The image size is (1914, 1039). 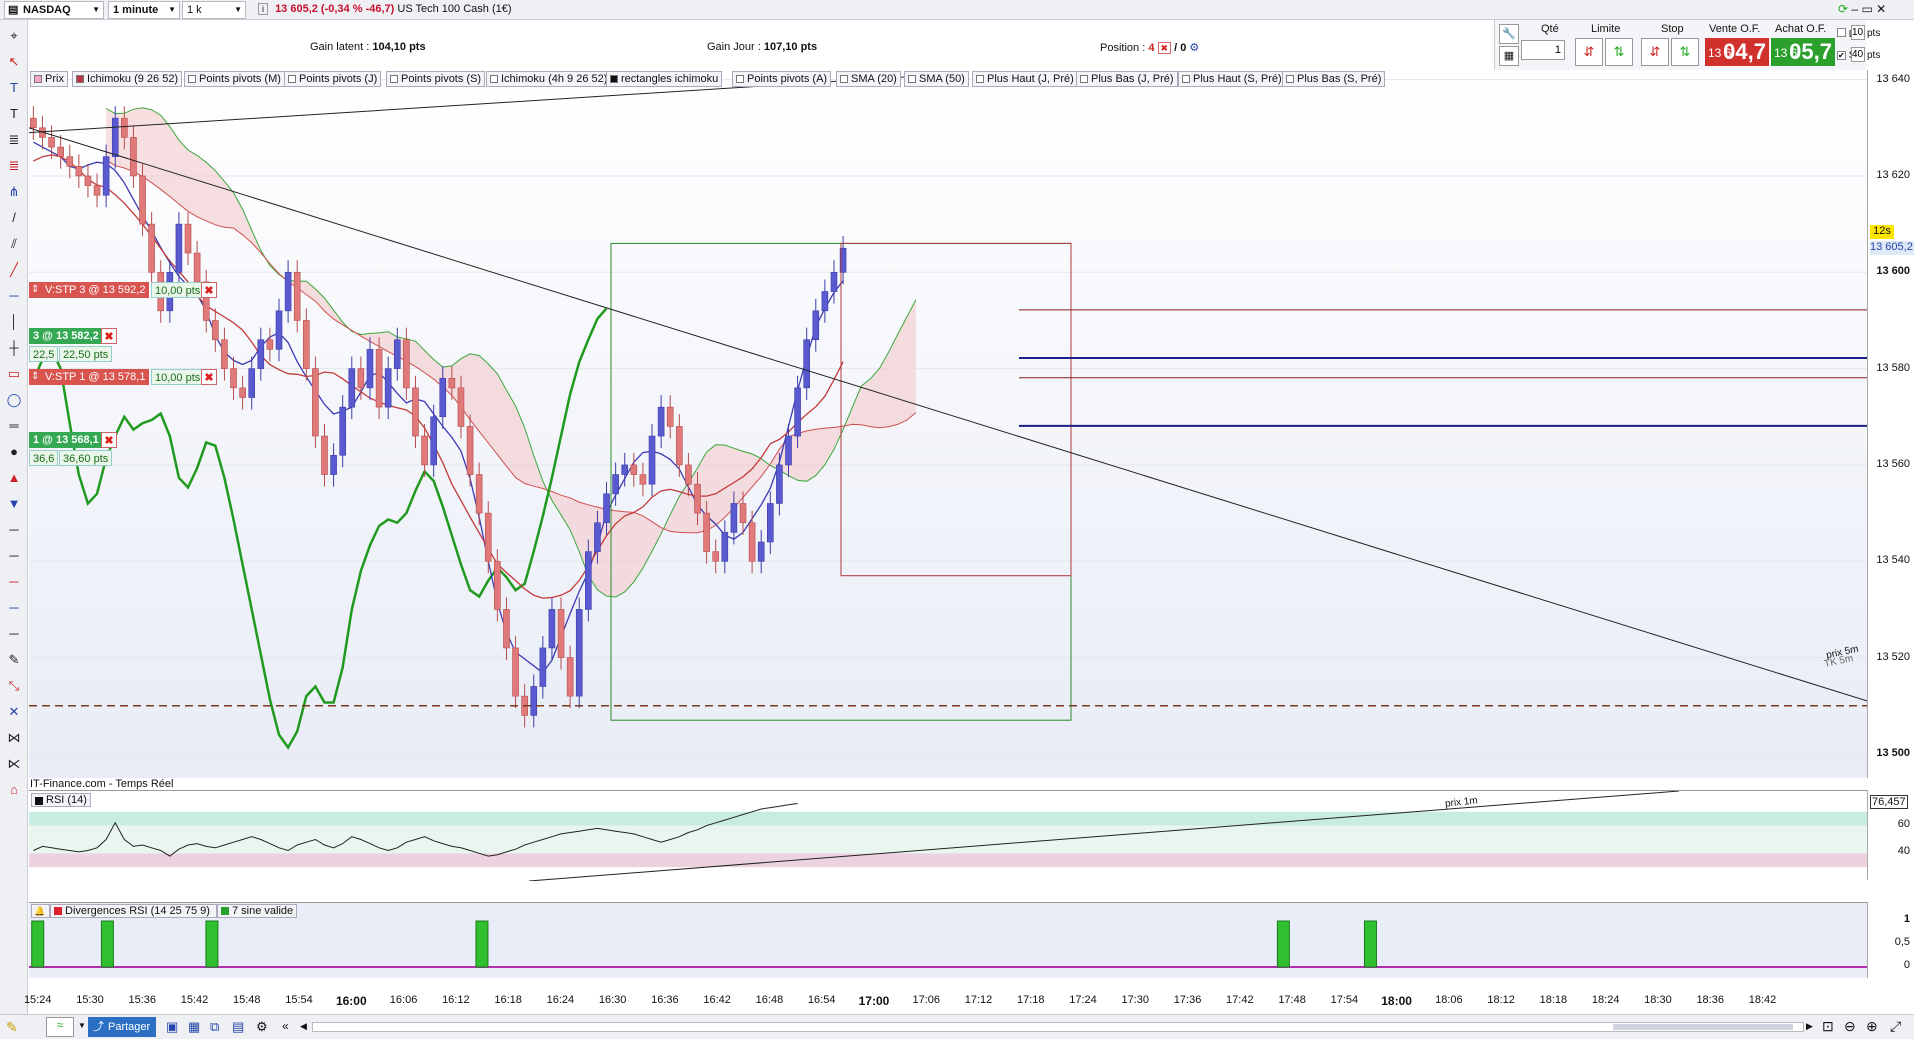 What do you see at coordinates (14, 321) in the screenshot?
I see `vline-icon: │` at bounding box center [14, 321].